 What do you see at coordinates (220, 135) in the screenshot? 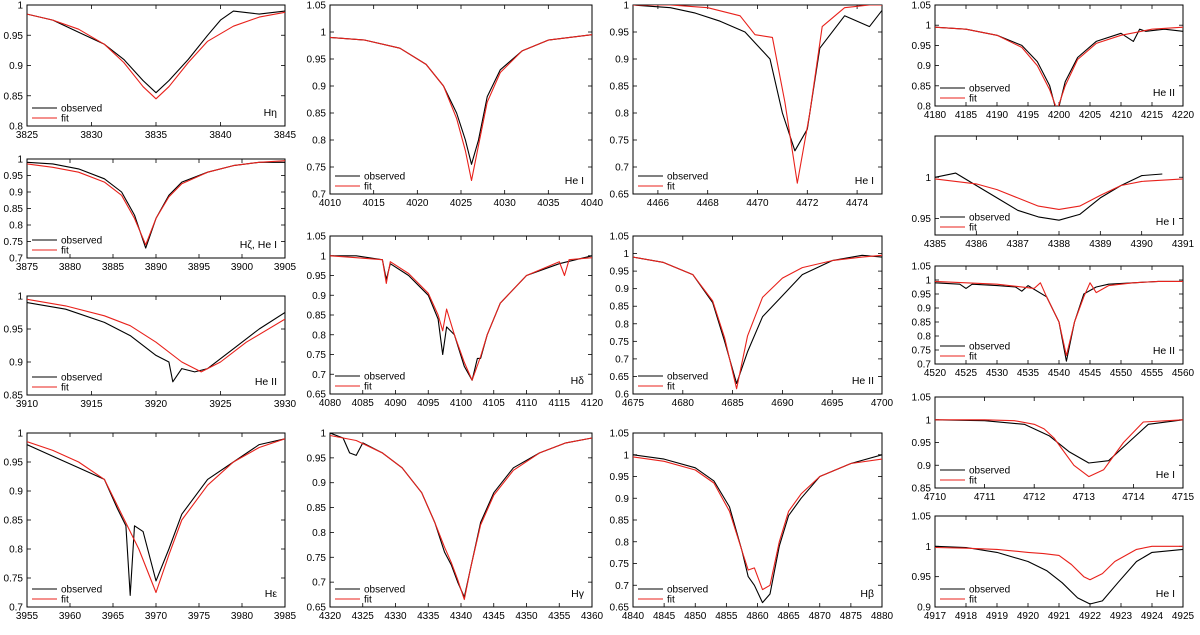
I see `x-tick-label: 3840` at bounding box center [220, 135].